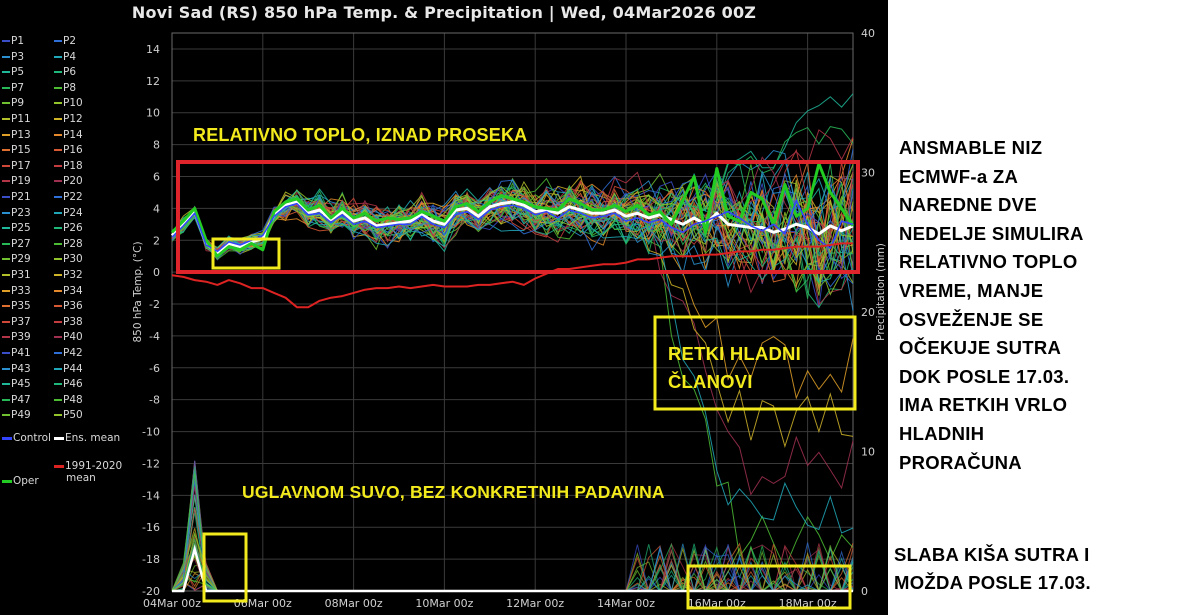  What do you see at coordinates (21, 353) in the screenshot?
I see `legend-label: P41` at bounding box center [21, 353].